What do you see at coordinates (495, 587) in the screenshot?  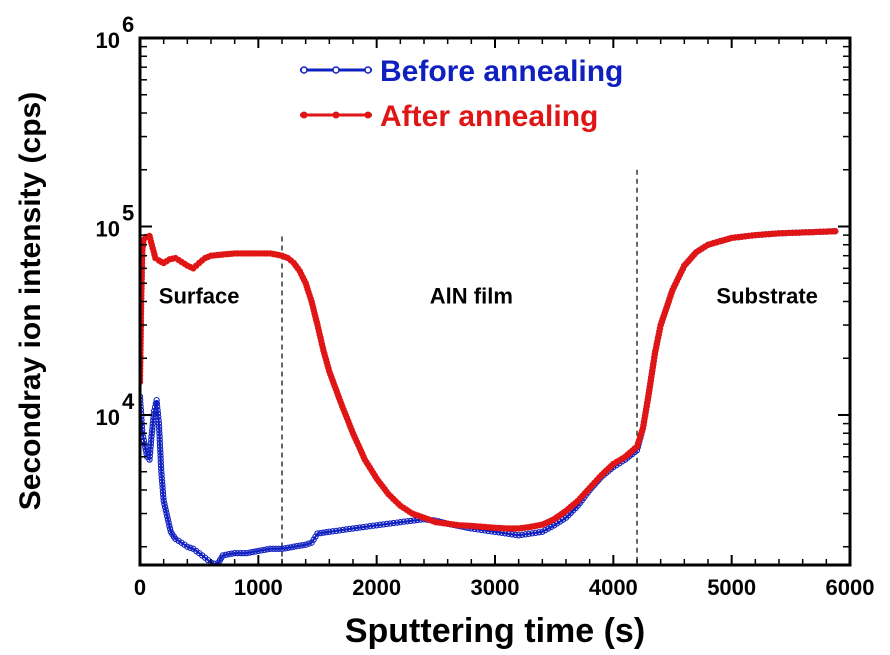 I see `x-tick-label: 3000` at bounding box center [495, 587].